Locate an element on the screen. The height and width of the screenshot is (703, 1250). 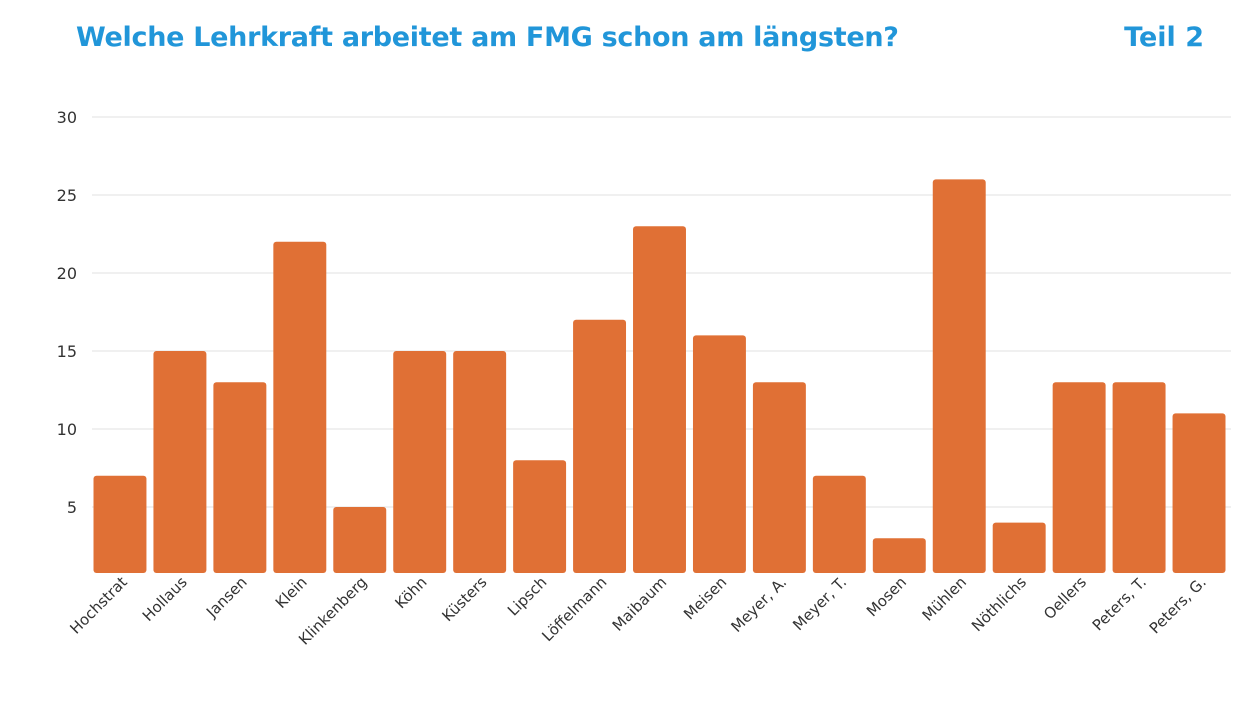
y-tick-label: 10 is located at coordinates (67, 429).